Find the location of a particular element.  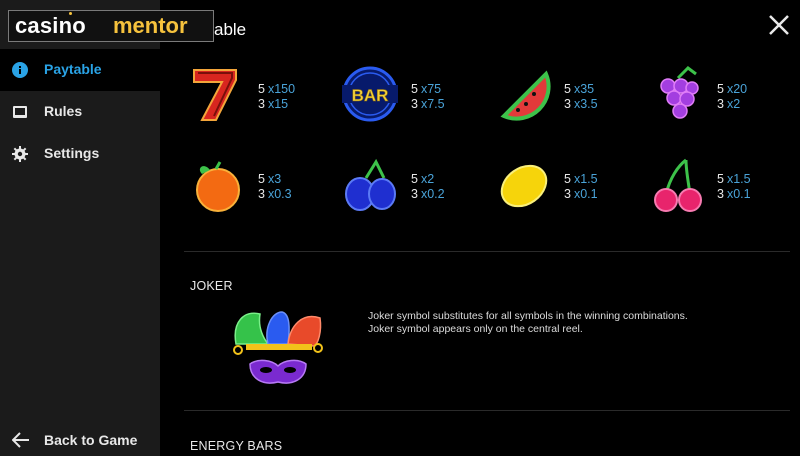

joker-icon is located at coordinates (278, 347).